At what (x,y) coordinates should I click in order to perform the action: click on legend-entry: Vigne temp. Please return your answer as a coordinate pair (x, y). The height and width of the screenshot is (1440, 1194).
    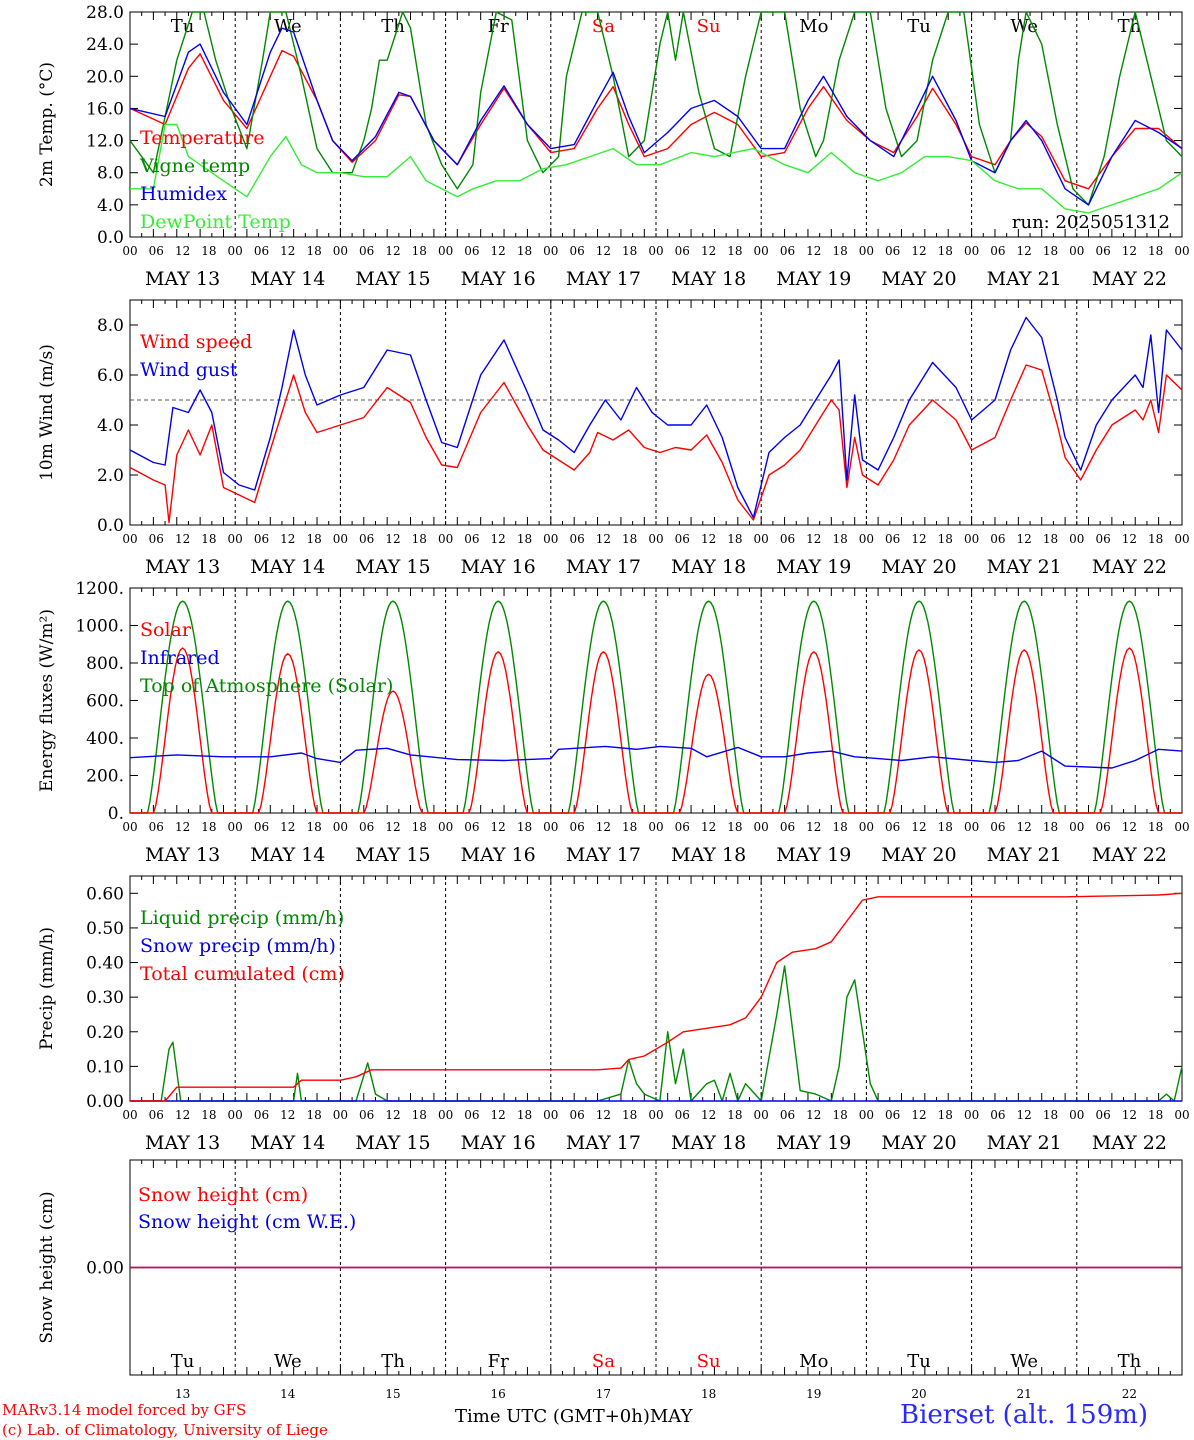
    Looking at the image, I should click on (194, 166).